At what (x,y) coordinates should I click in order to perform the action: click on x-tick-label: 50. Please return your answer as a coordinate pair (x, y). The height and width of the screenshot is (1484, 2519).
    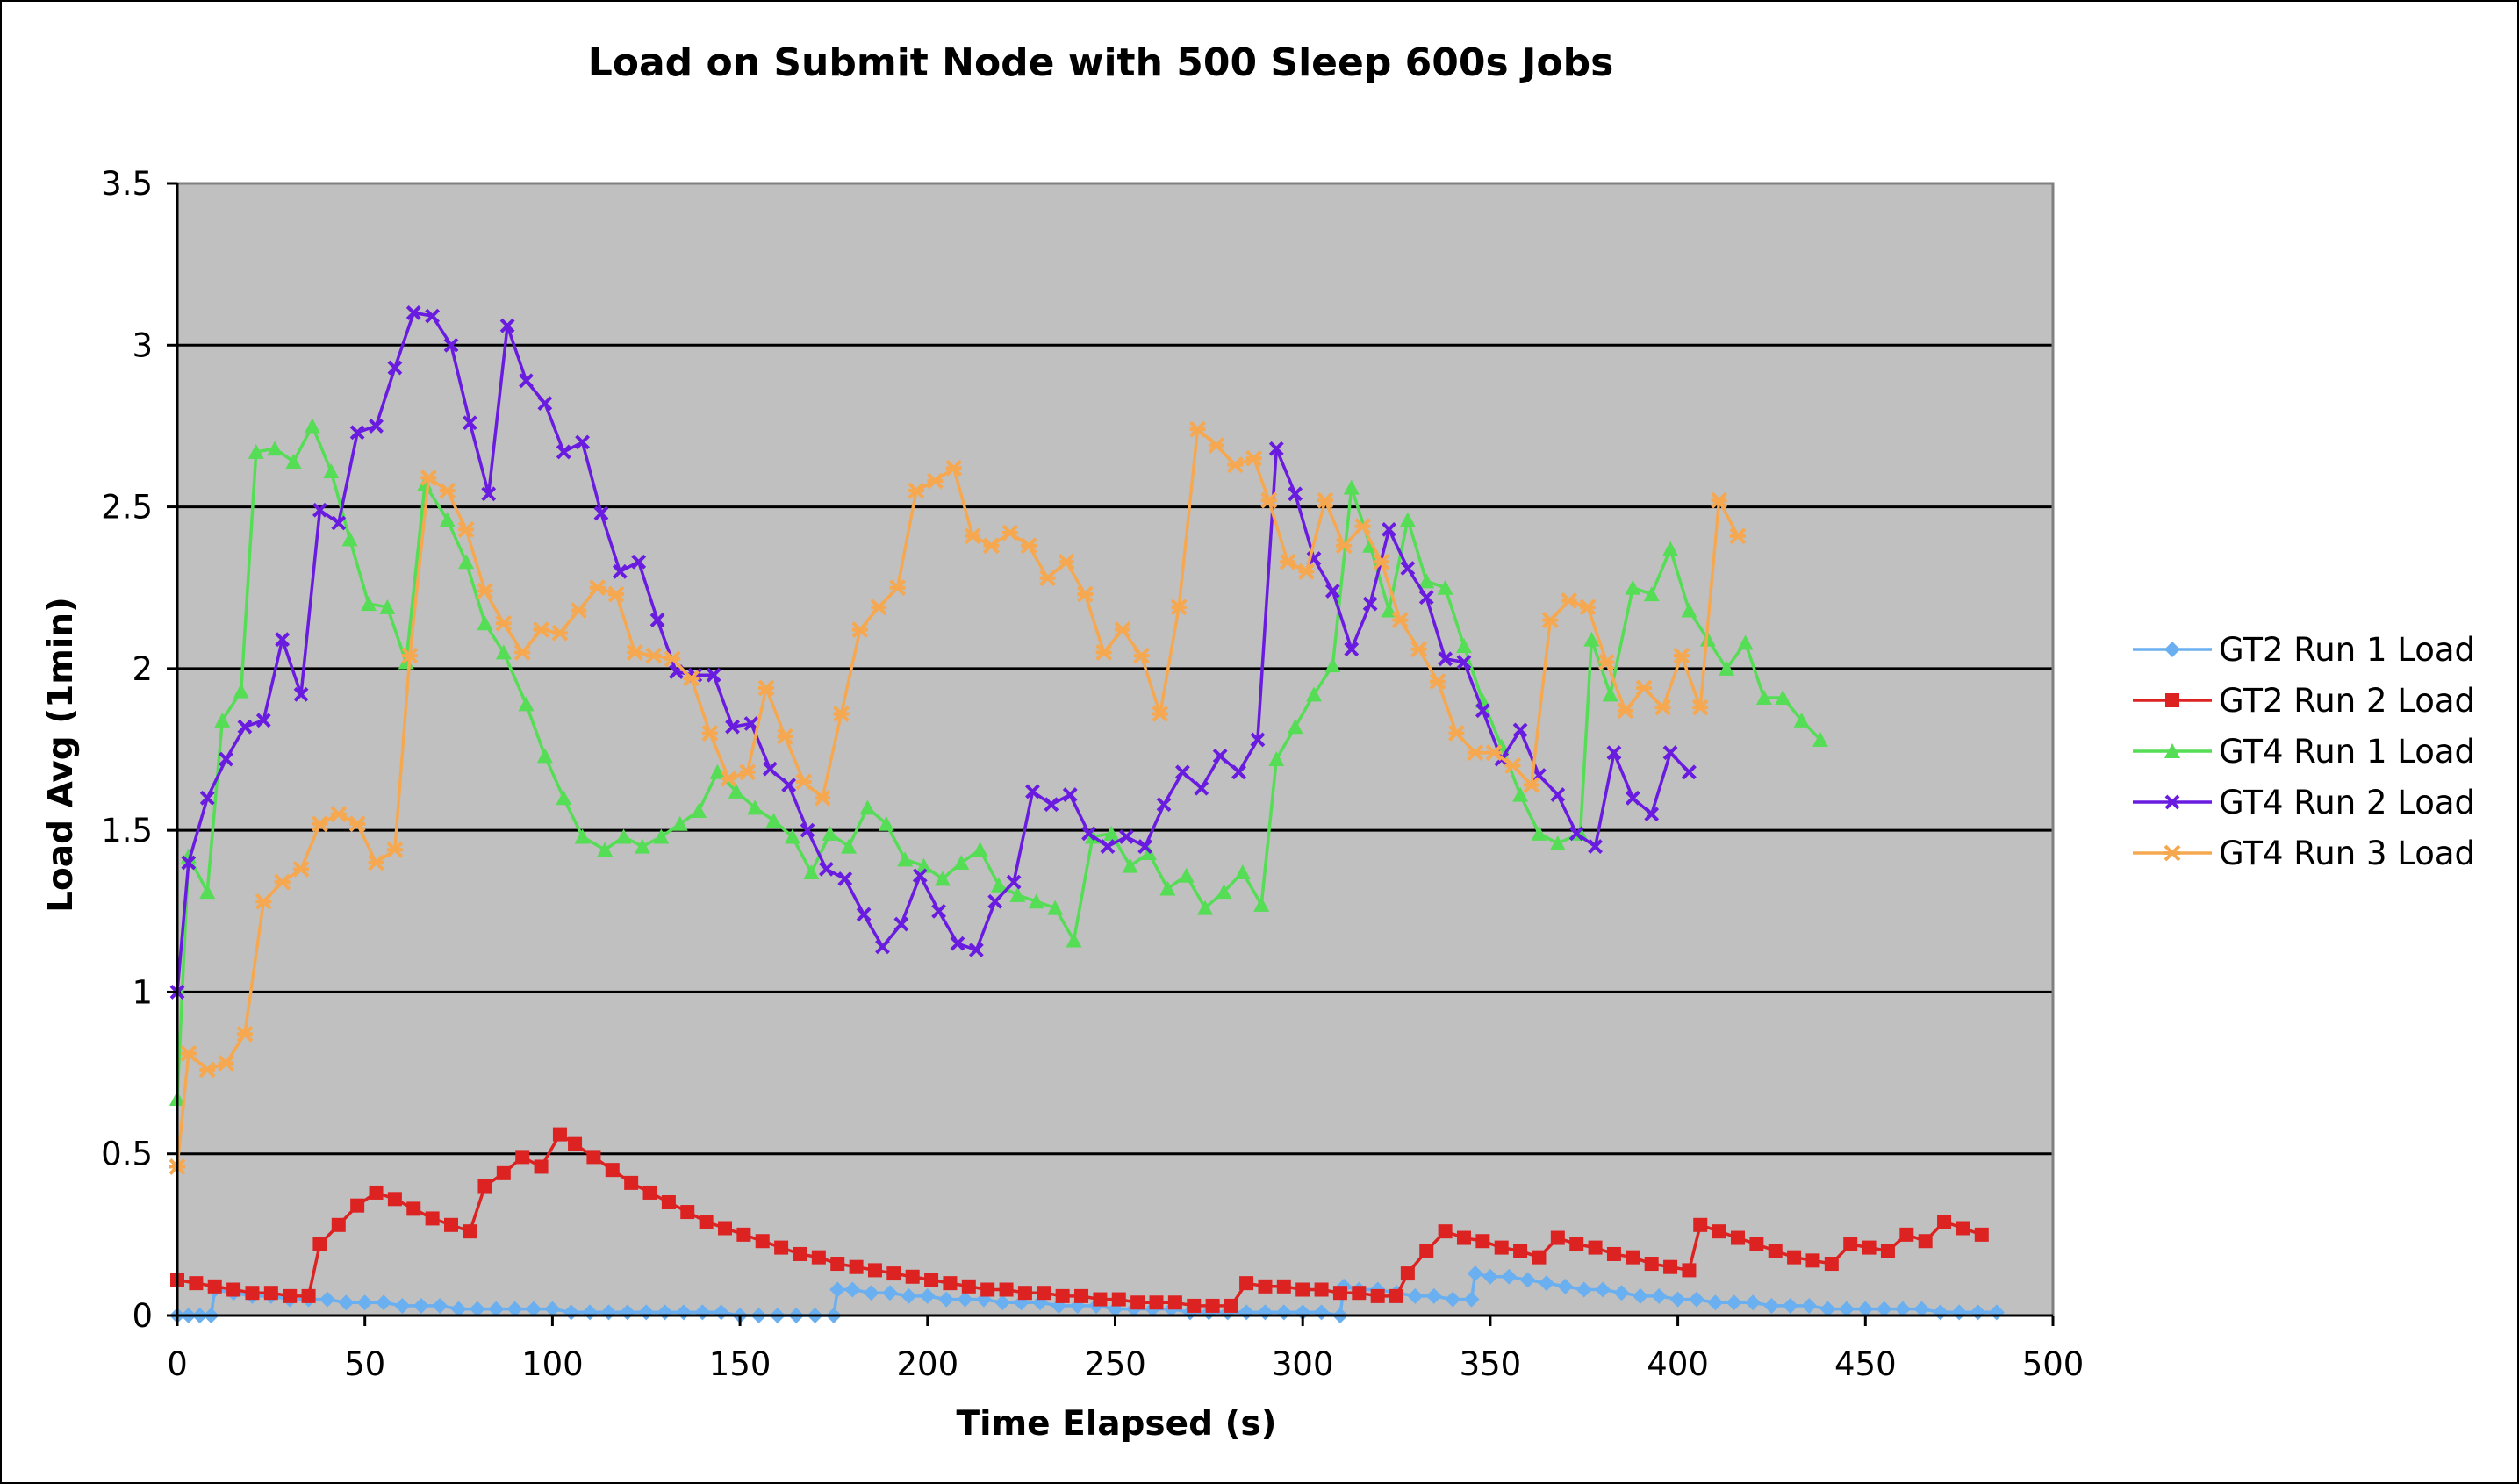
    Looking at the image, I should click on (364, 1364).